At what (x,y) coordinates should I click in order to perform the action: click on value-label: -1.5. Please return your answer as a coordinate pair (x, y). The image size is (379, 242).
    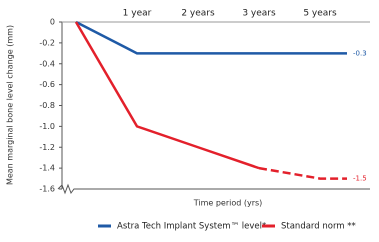
    Looking at the image, I should click on (360, 179).